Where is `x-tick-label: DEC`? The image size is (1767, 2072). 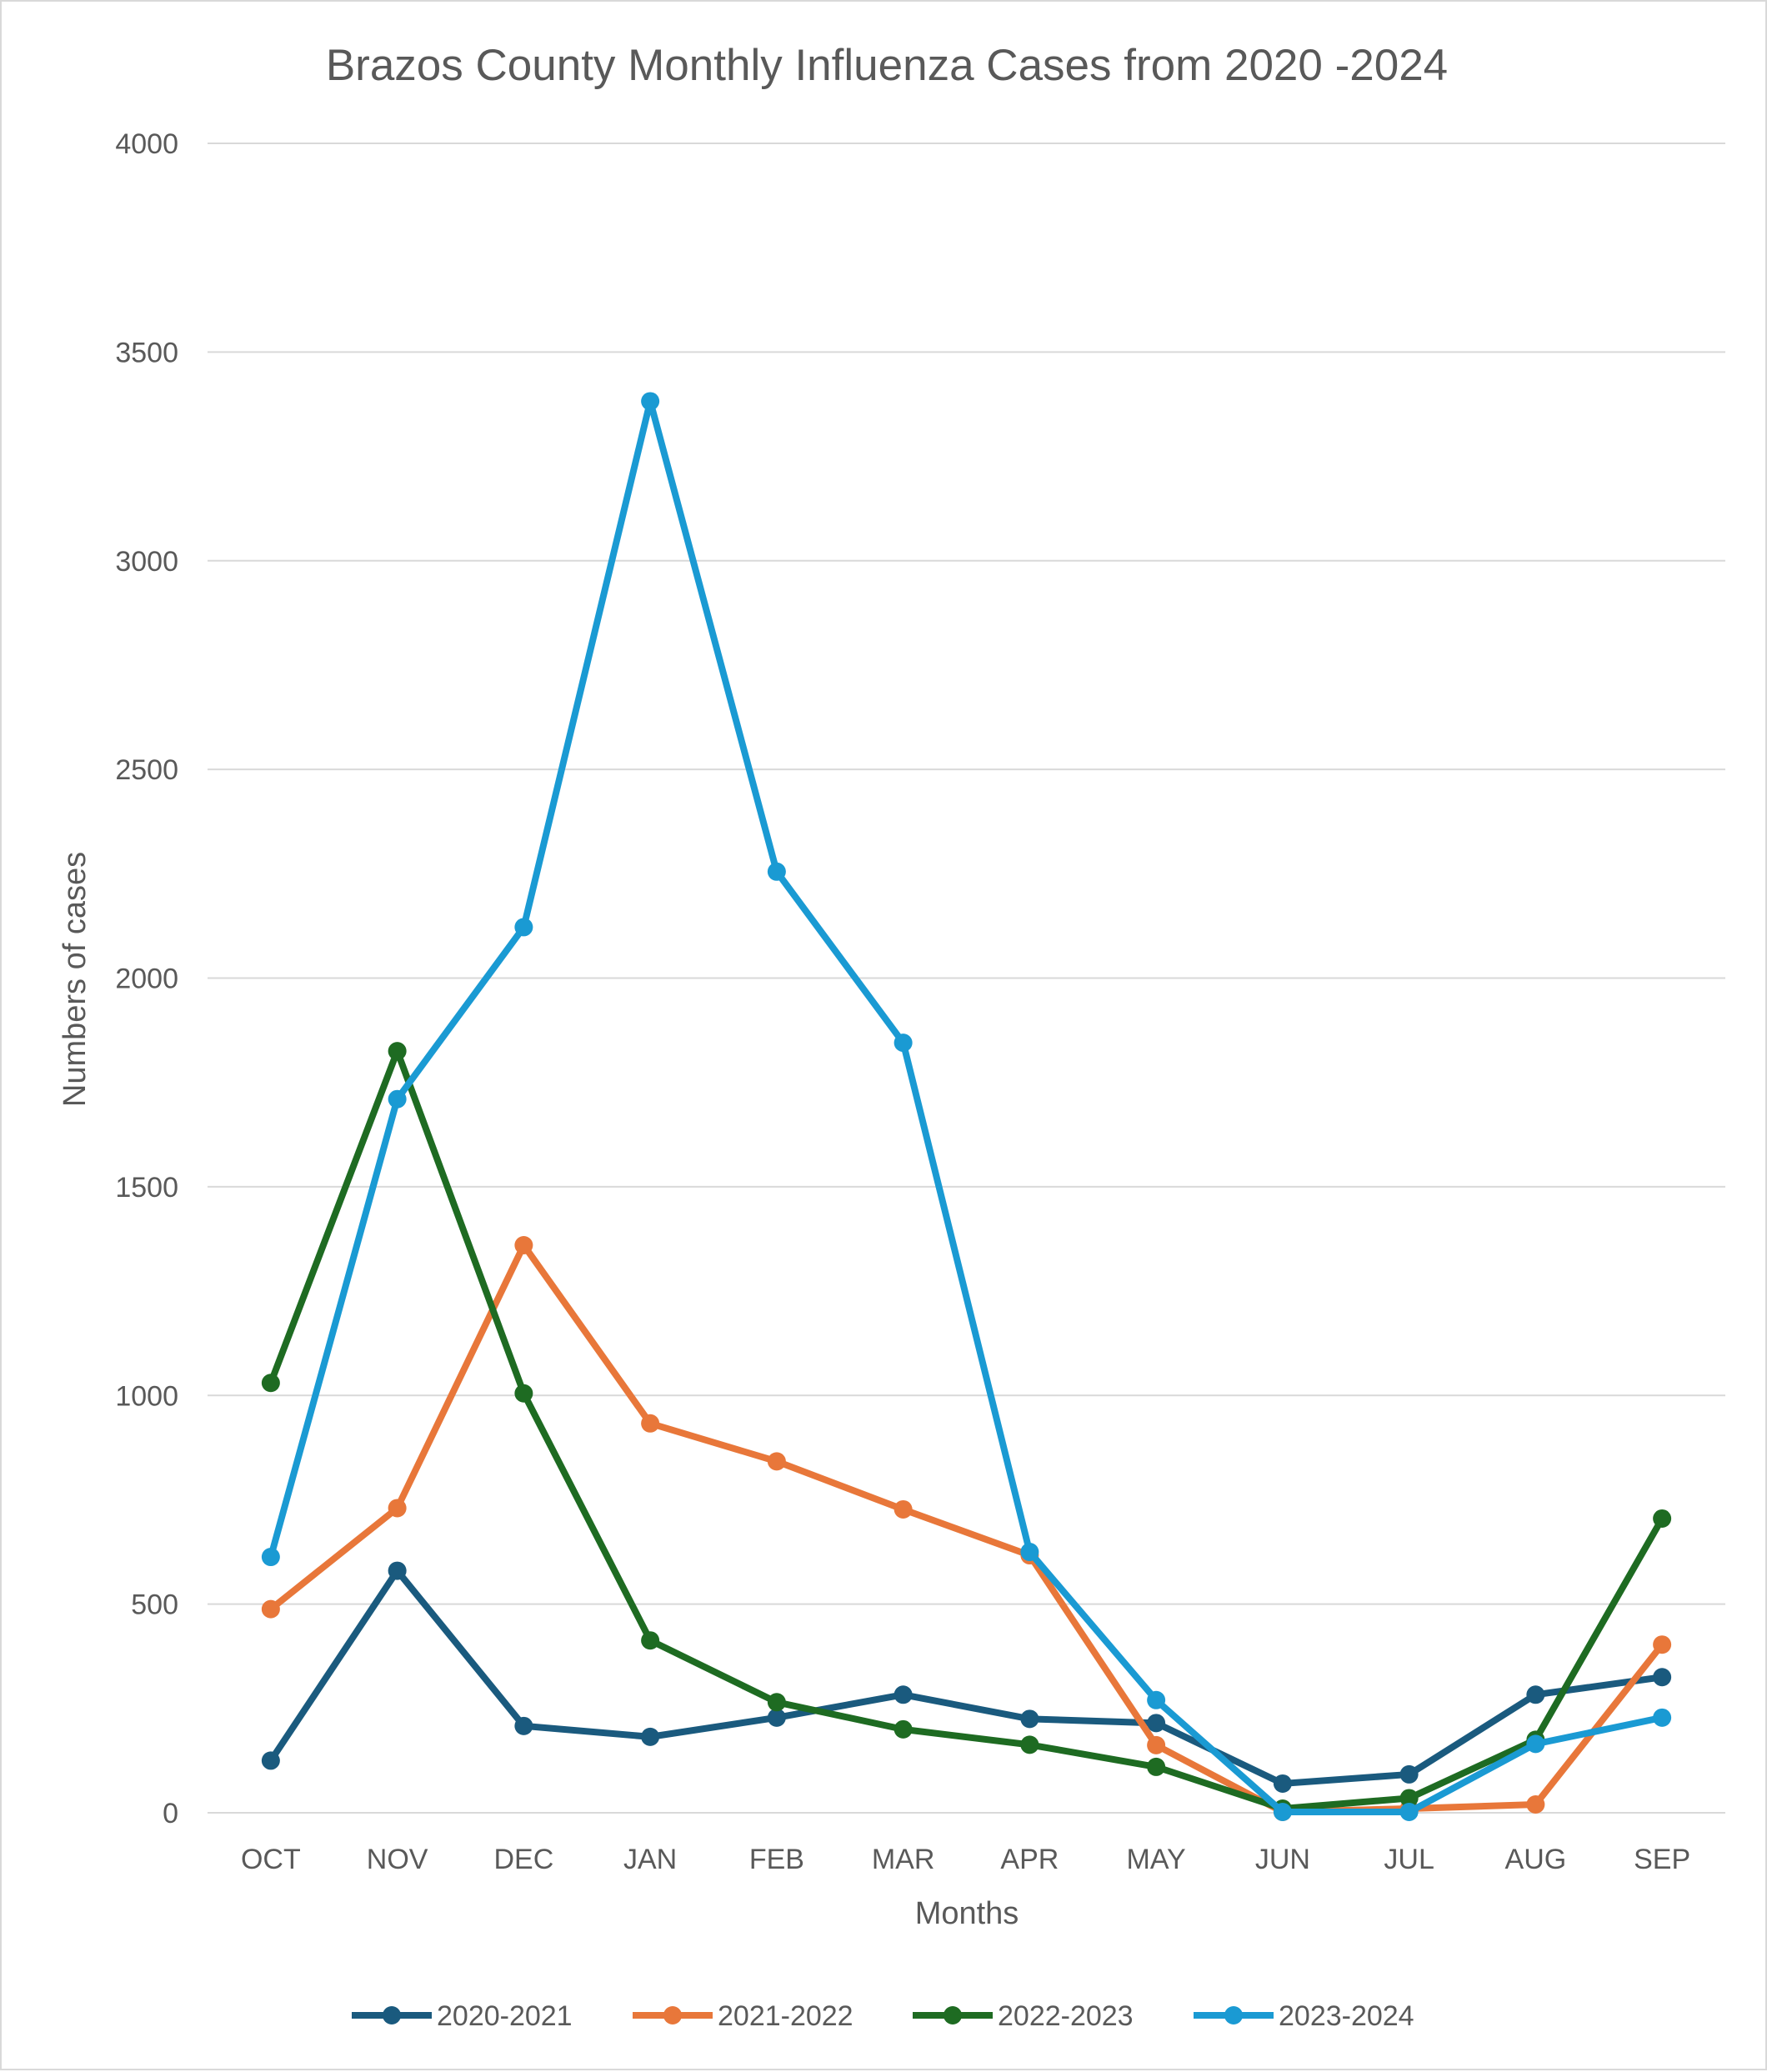 x-tick-label: DEC is located at coordinates (523, 1860).